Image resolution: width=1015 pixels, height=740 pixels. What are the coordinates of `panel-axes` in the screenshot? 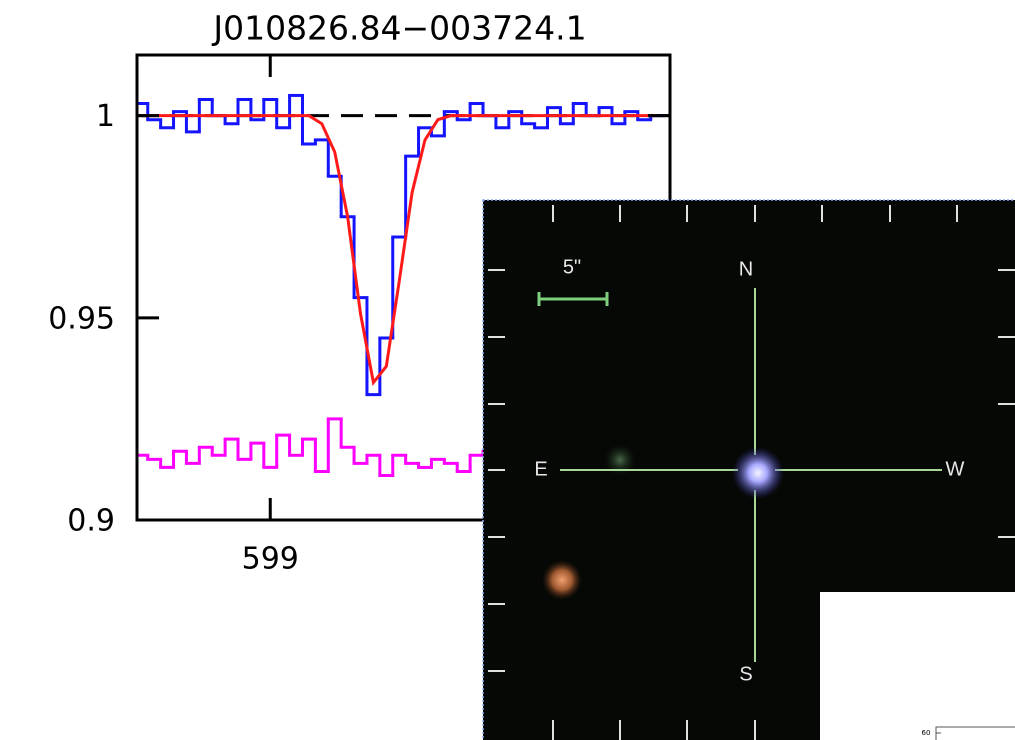 It's located at (975, 733).